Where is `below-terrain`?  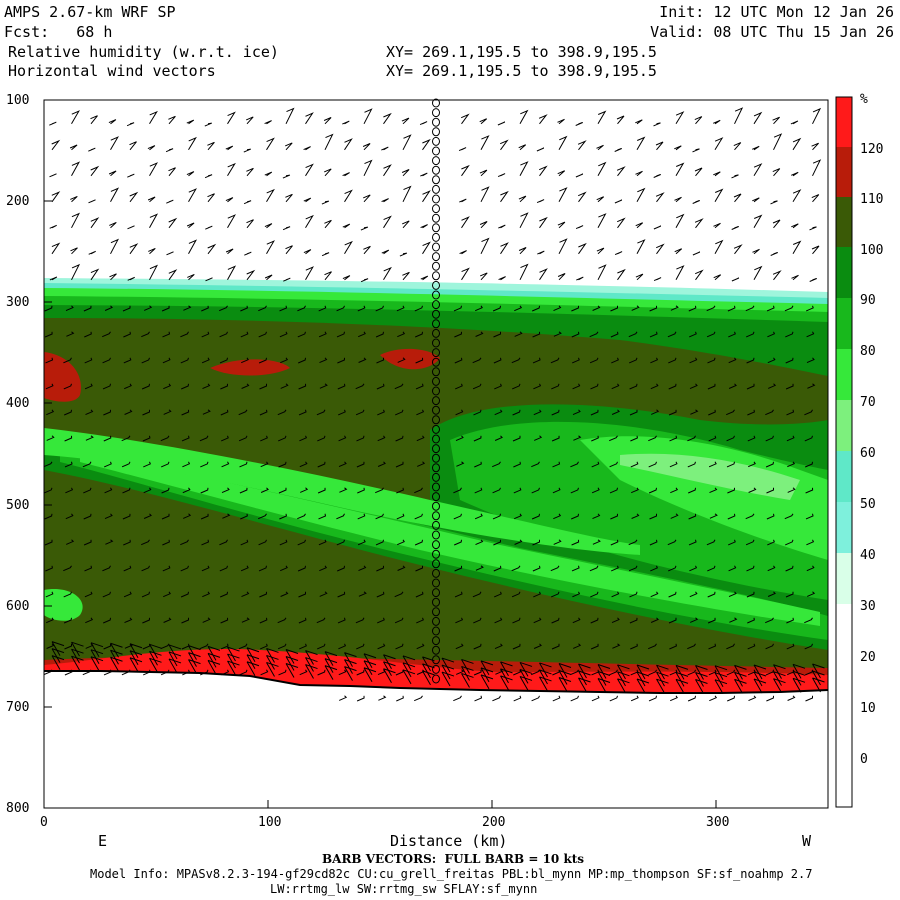
below-terrain is located at coordinates (436, 739).